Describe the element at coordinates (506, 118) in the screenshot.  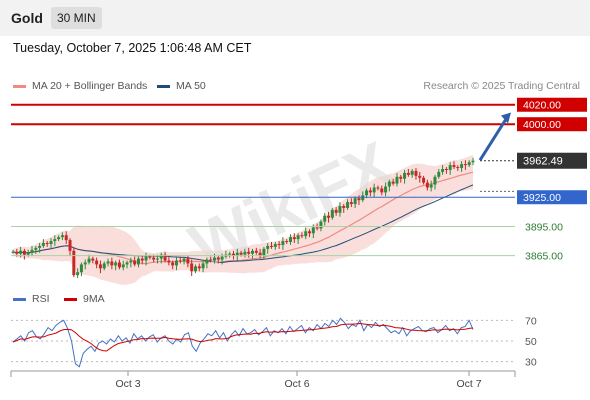
I see `forecast-arrowhead` at that location.